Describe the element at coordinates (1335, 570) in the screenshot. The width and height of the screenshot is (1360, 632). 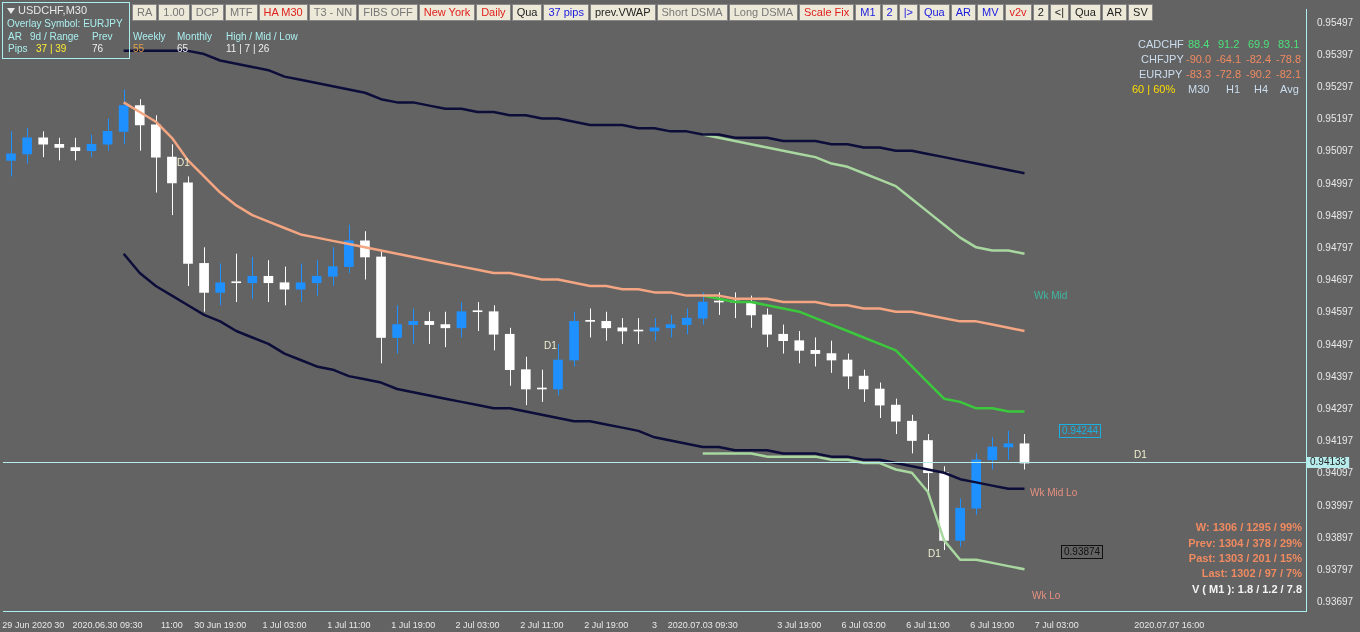
I see `y-tick-label: 0.93797` at that location.